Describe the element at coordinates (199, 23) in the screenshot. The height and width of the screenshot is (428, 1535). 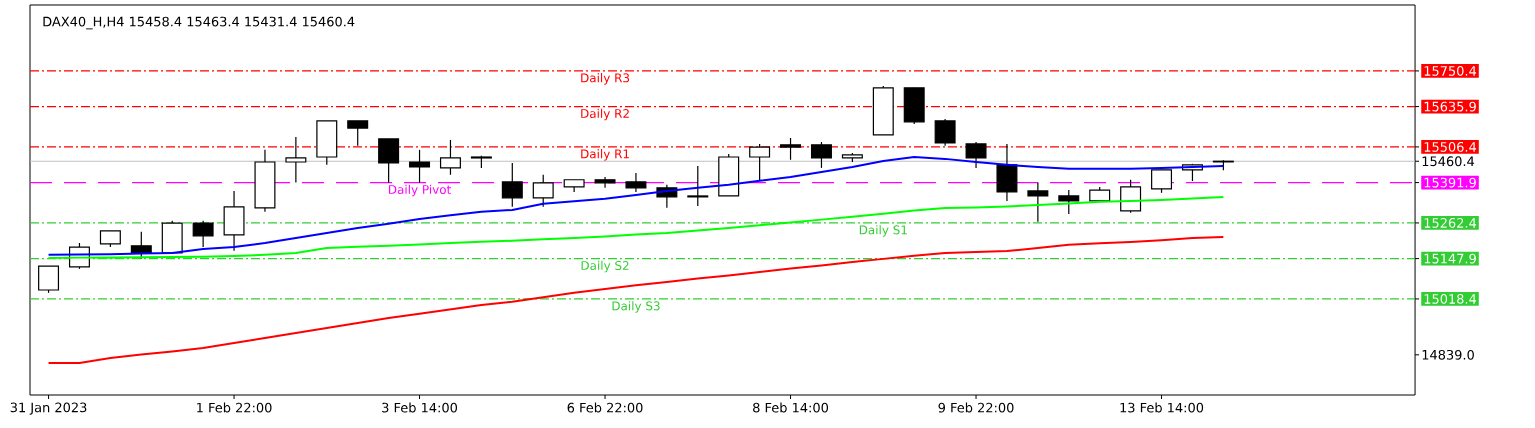
I see `text: DAX40_H,H4 15458.4 15463.4 15431.4 15460.4` at that location.